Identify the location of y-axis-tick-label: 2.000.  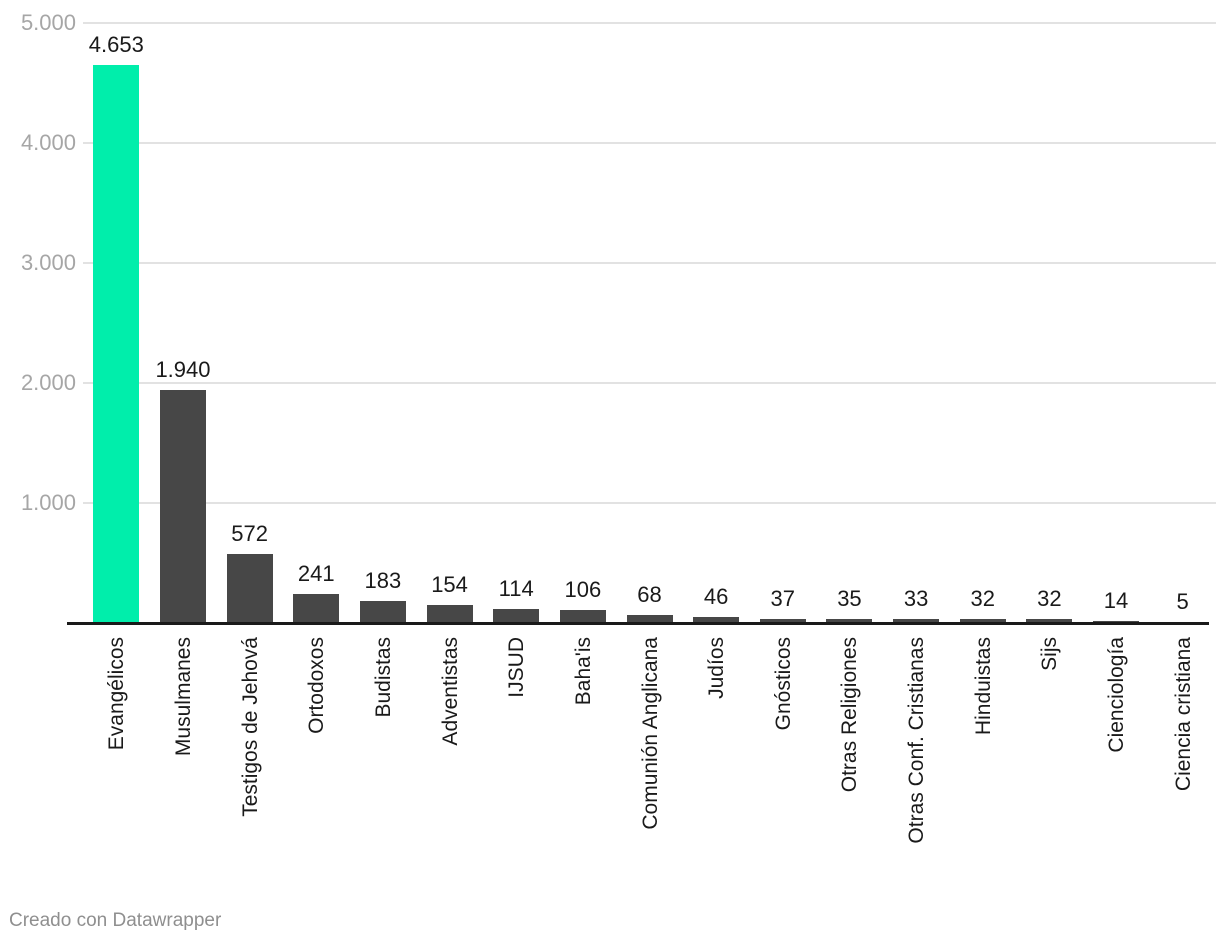
(48, 382).